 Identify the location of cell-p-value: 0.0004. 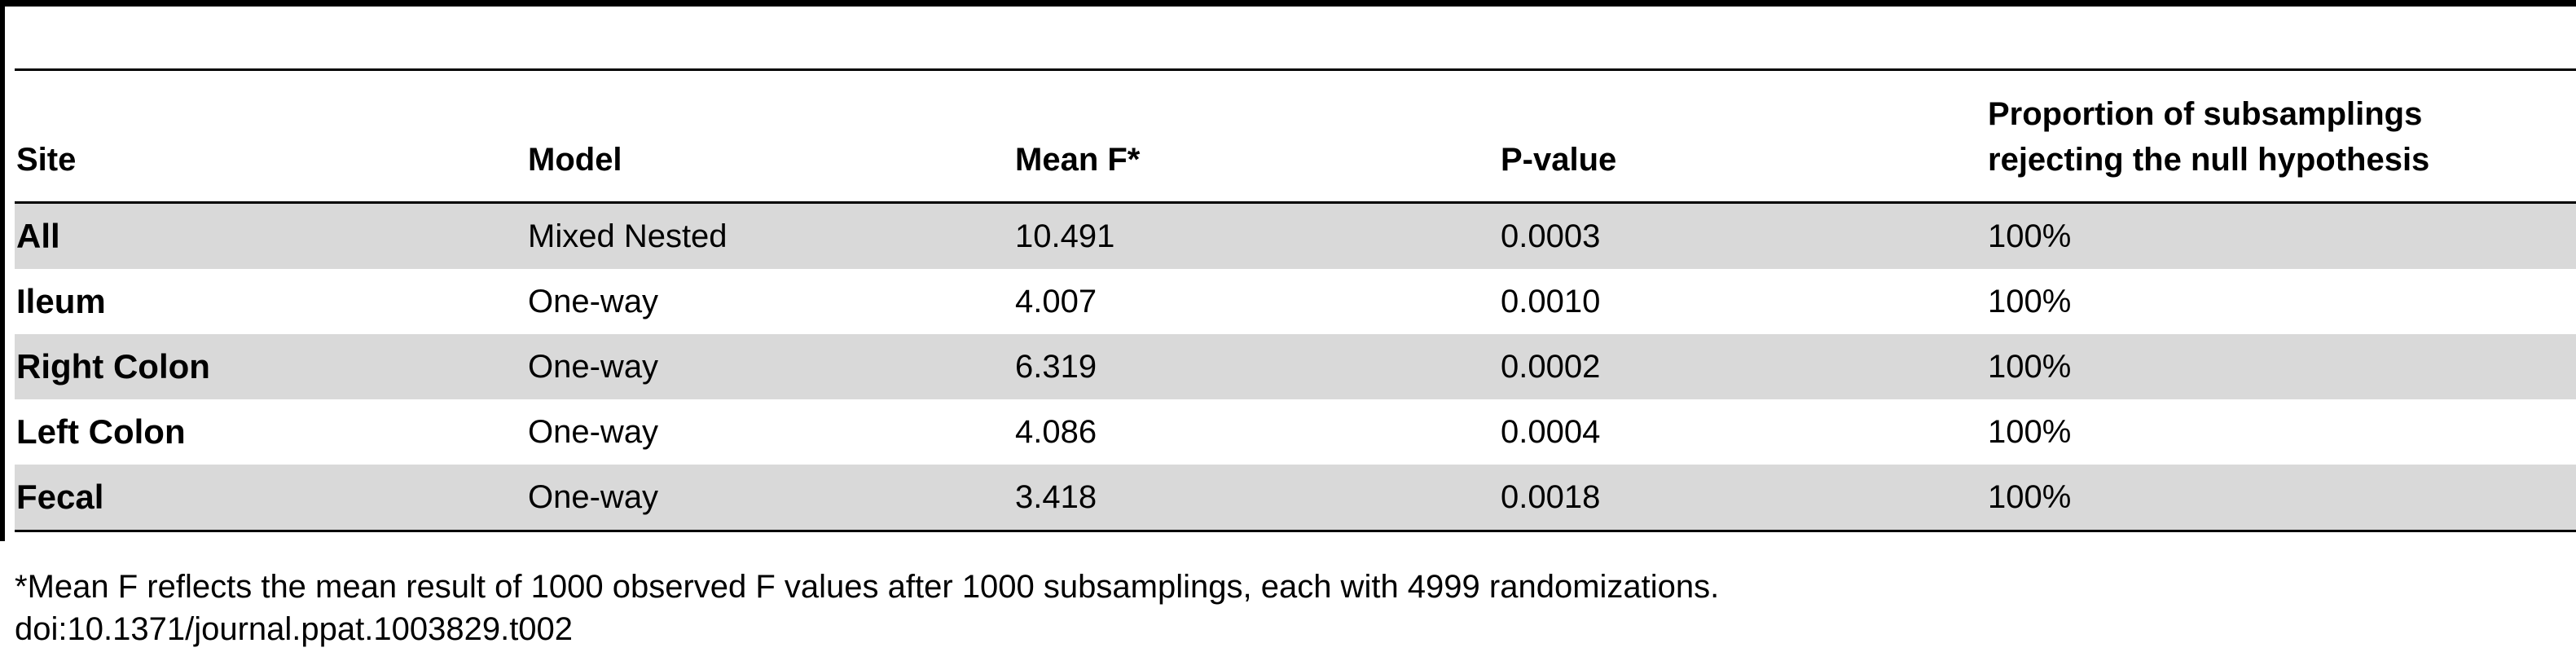
(1551, 432).